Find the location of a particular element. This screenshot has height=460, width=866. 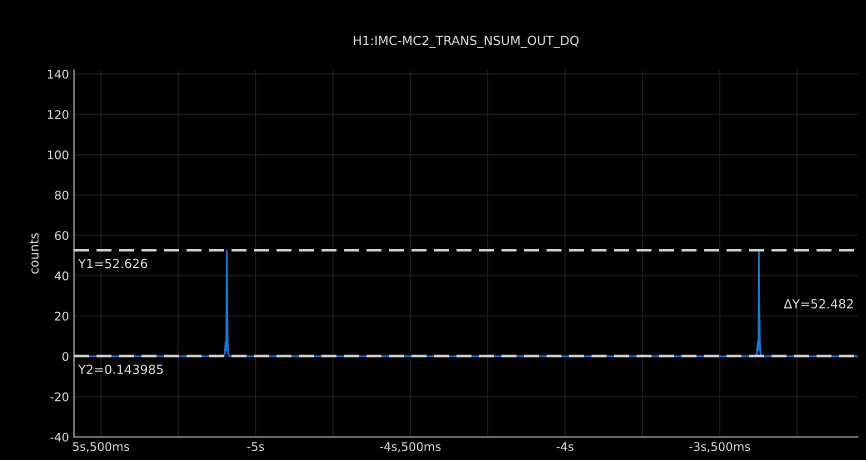

x-tick-label: 5s,500ms is located at coordinates (101, 447).